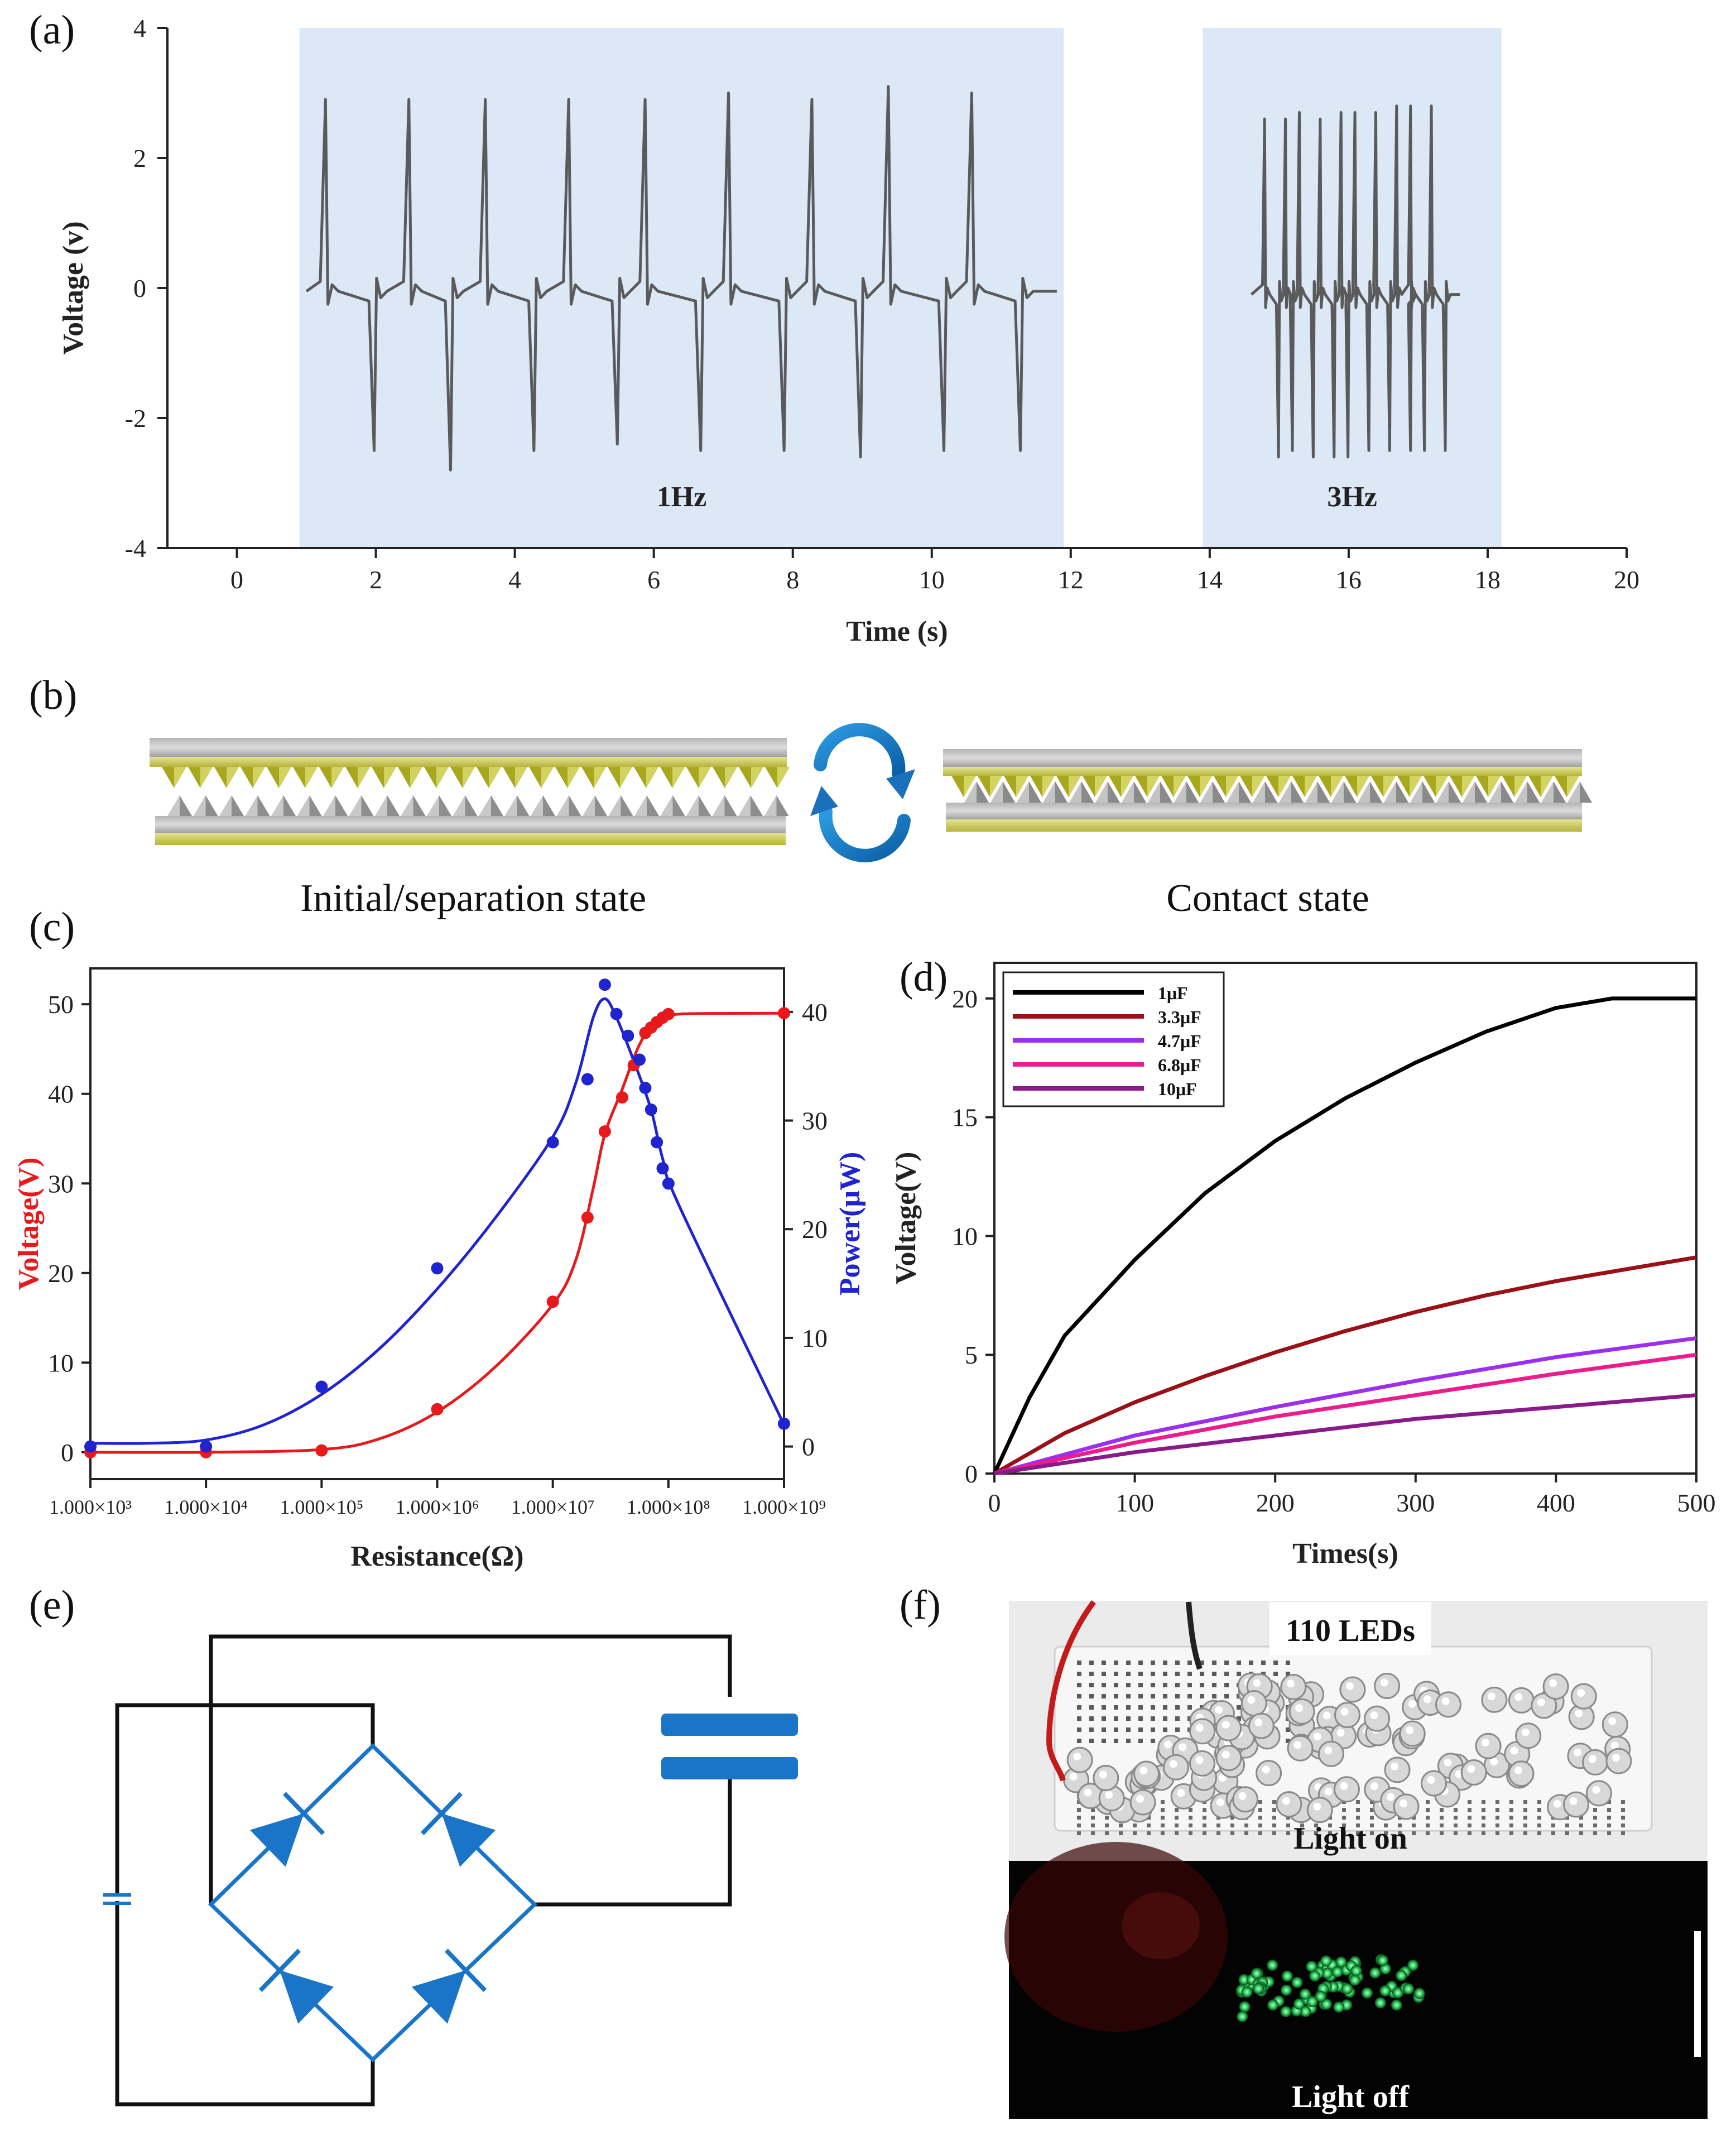  Describe the element at coordinates (478, 805) in the screenshot. I see `bottom-pyramids` at that location.